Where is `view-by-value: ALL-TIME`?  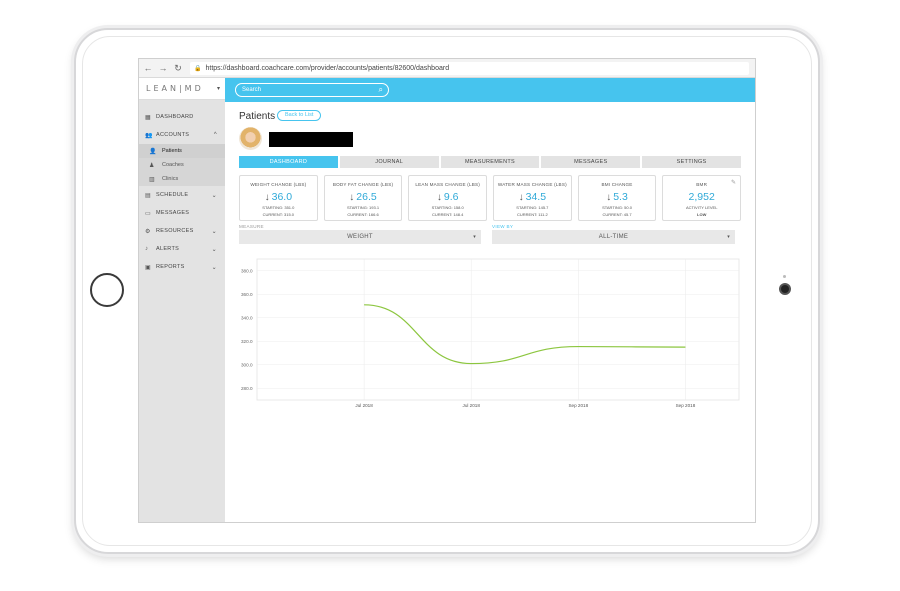
view-by-value: ALL-TIME is located at coordinates (613, 237).